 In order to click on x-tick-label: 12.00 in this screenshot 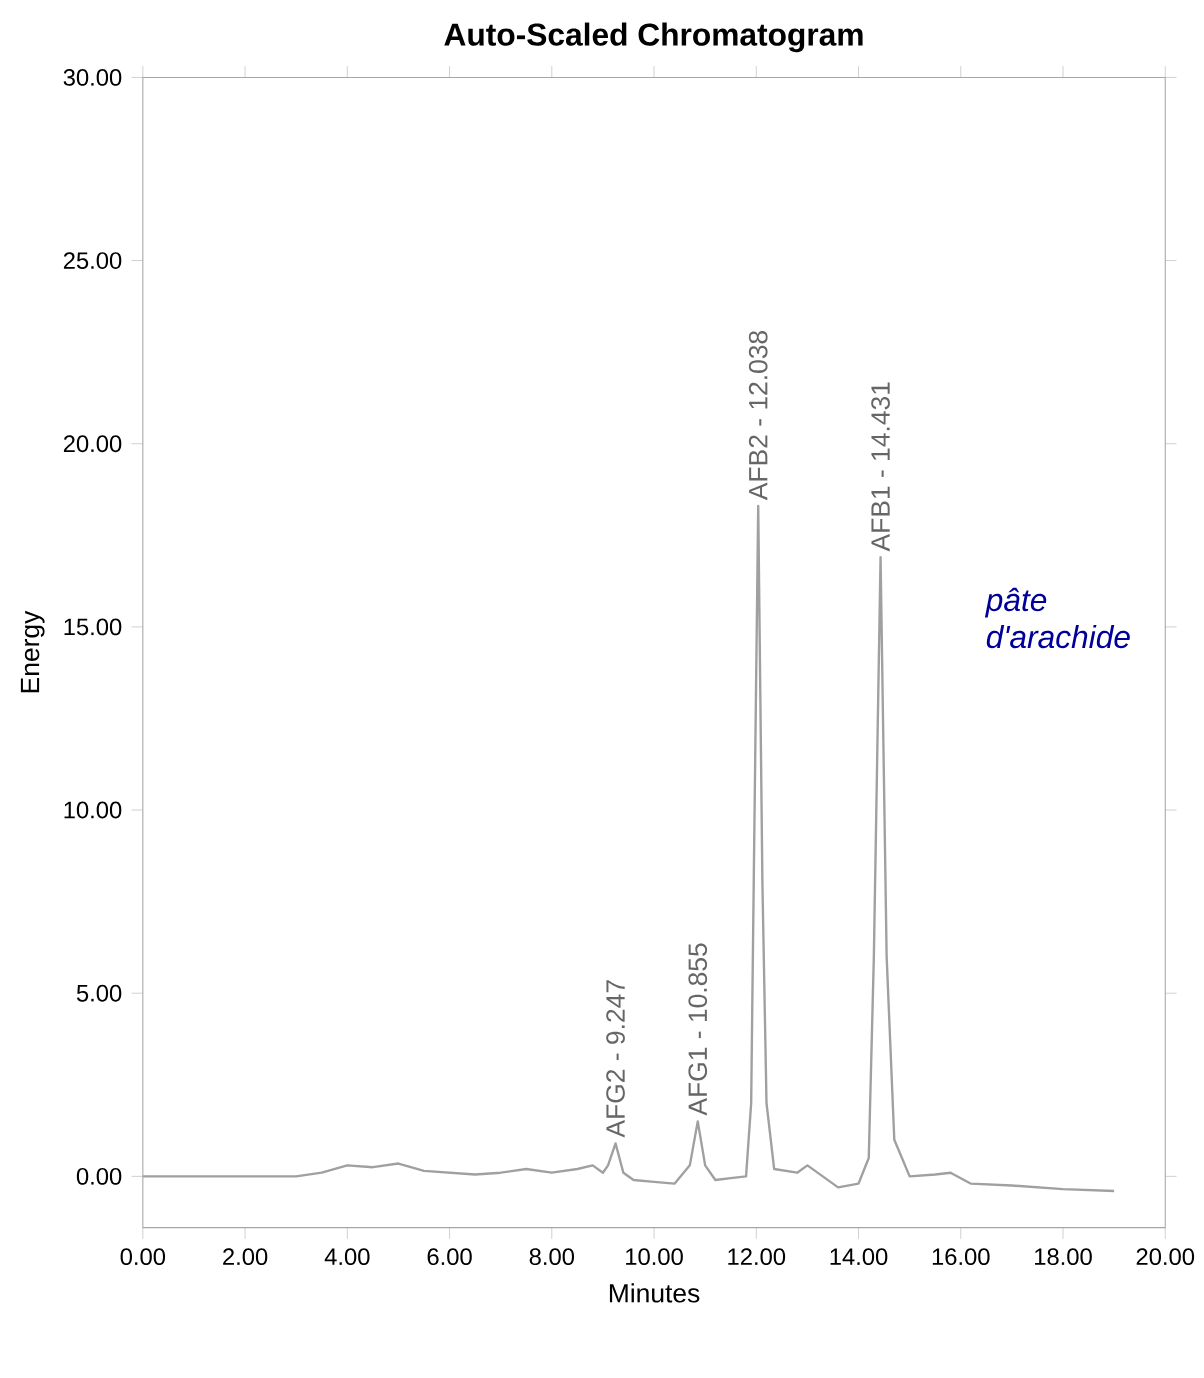, I will do `click(757, 1257)`.